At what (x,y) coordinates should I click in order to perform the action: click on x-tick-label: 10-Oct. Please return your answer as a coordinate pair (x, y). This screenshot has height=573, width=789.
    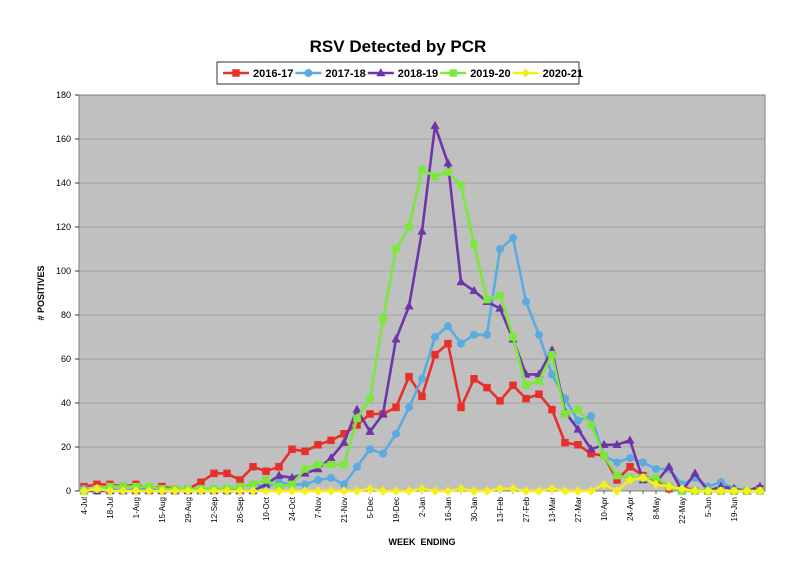
    Looking at the image, I should click on (266, 508).